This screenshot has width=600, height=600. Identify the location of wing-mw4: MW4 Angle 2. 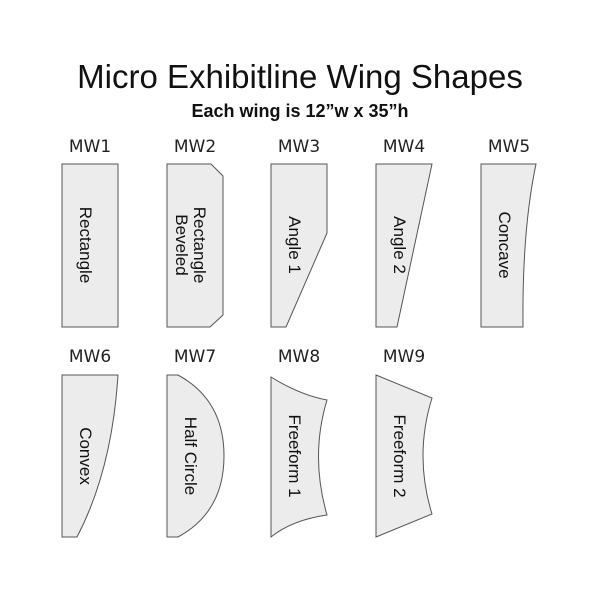
(404, 232).